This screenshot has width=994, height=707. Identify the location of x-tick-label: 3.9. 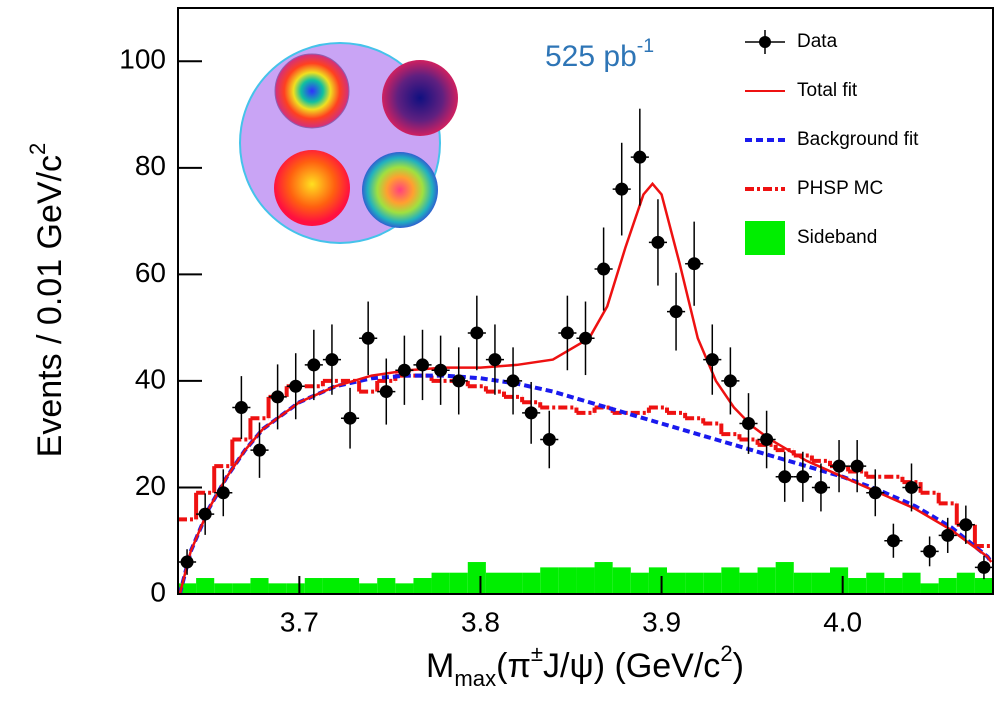
(661, 621).